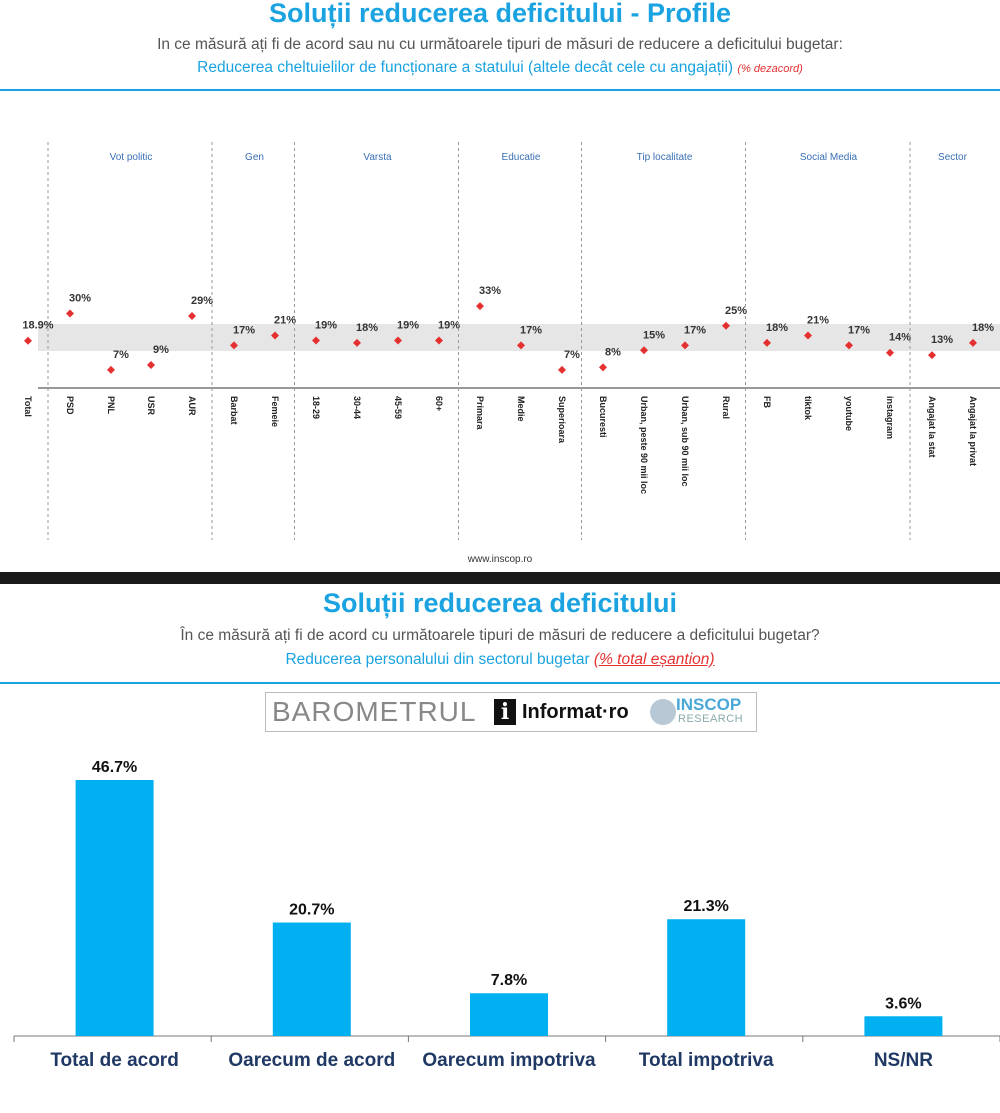  What do you see at coordinates (439, 403) in the screenshot?
I see `category-label-60-: 60+` at bounding box center [439, 403].